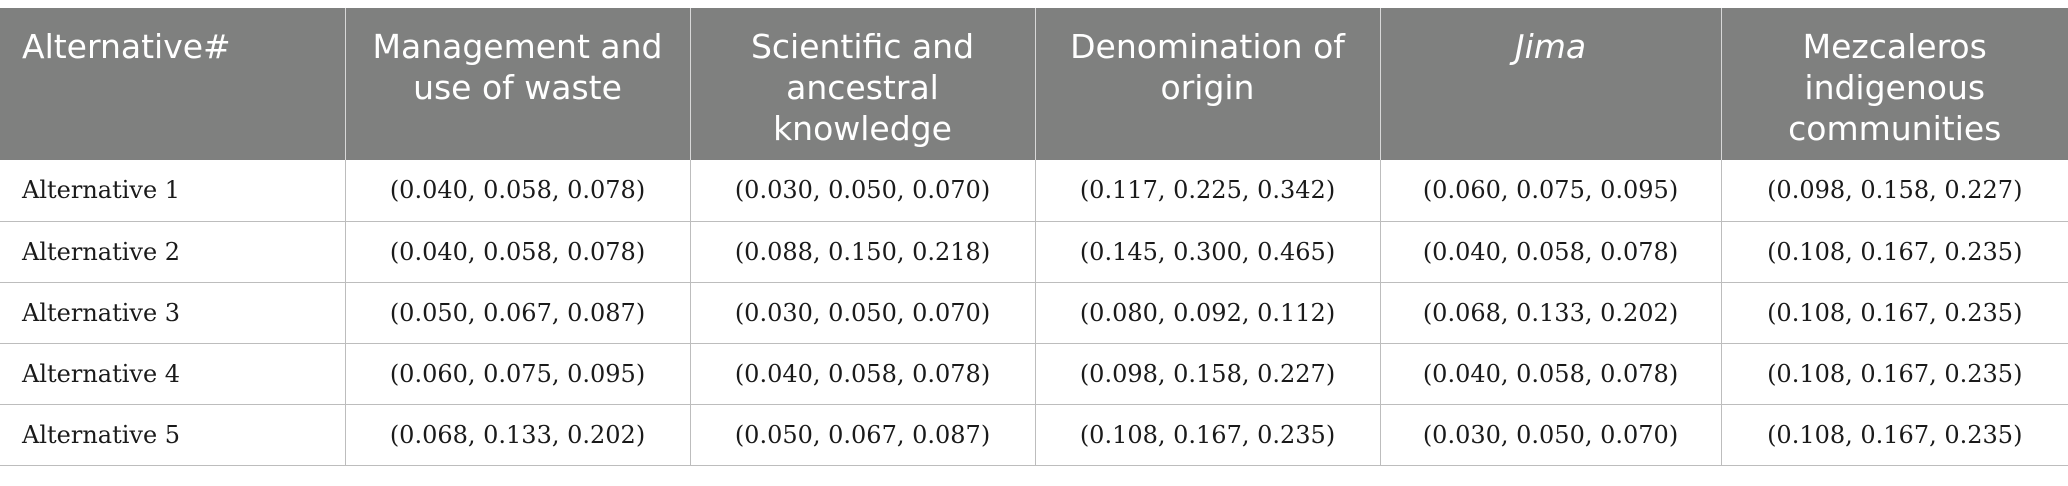 This screenshot has height=486, width=2068. I want to click on header-jima: Jima, so click(1550, 84).